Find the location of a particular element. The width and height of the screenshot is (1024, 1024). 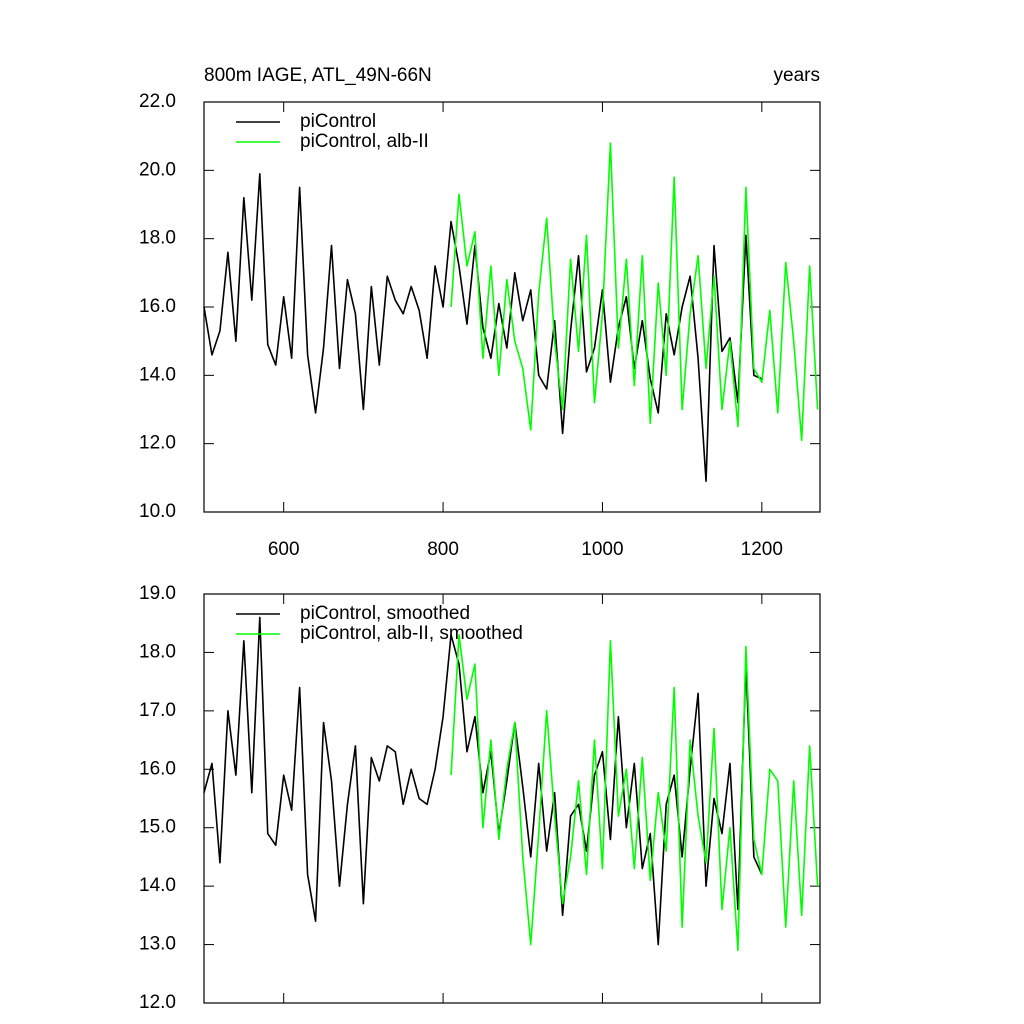

legend-label: piControl is located at coordinates (338, 121).